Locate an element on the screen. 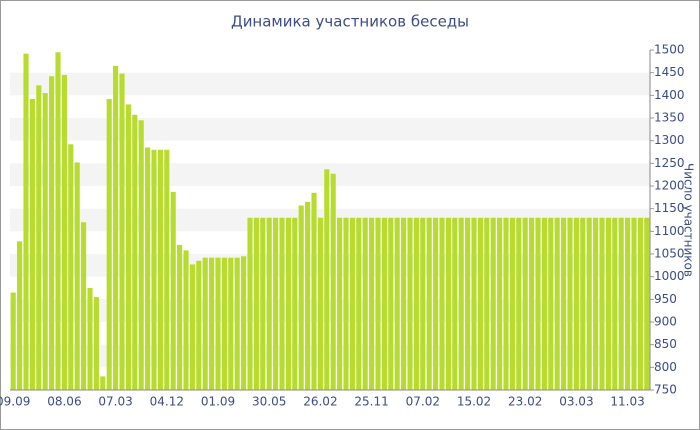 Image resolution: width=700 pixels, height=430 pixels. x-tick-label: 11.03 is located at coordinates (627, 402).